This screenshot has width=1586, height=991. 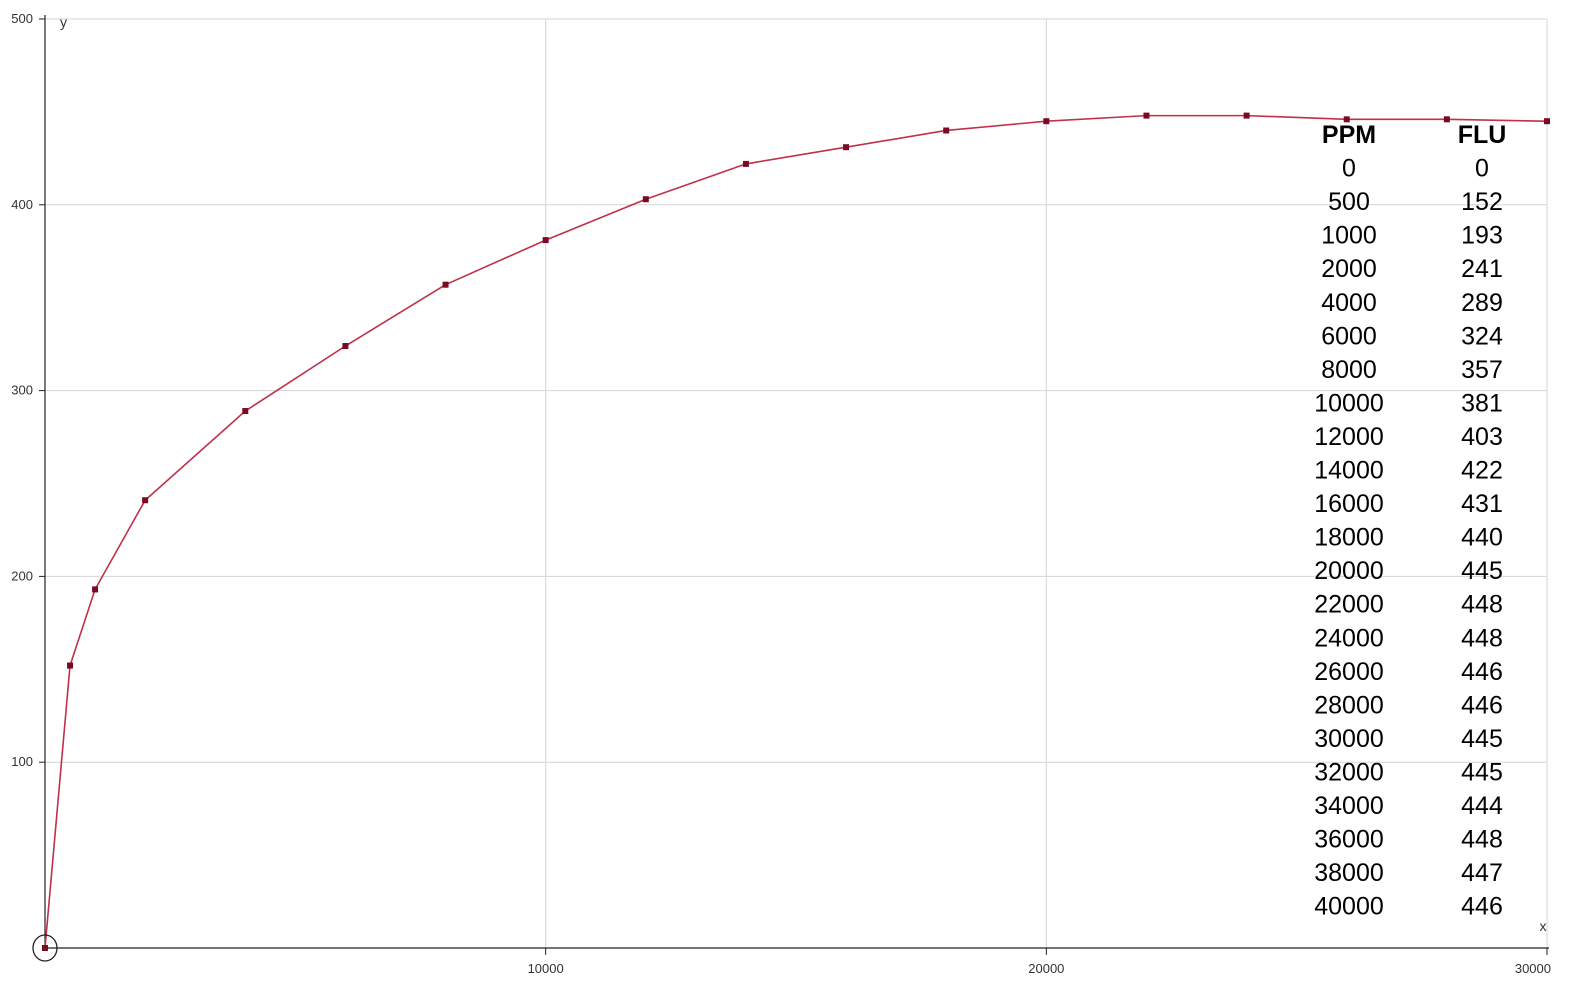 What do you see at coordinates (1349, 504) in the screenshot?
I see `table-cell: 16000` at bounding box center [1349, 504].